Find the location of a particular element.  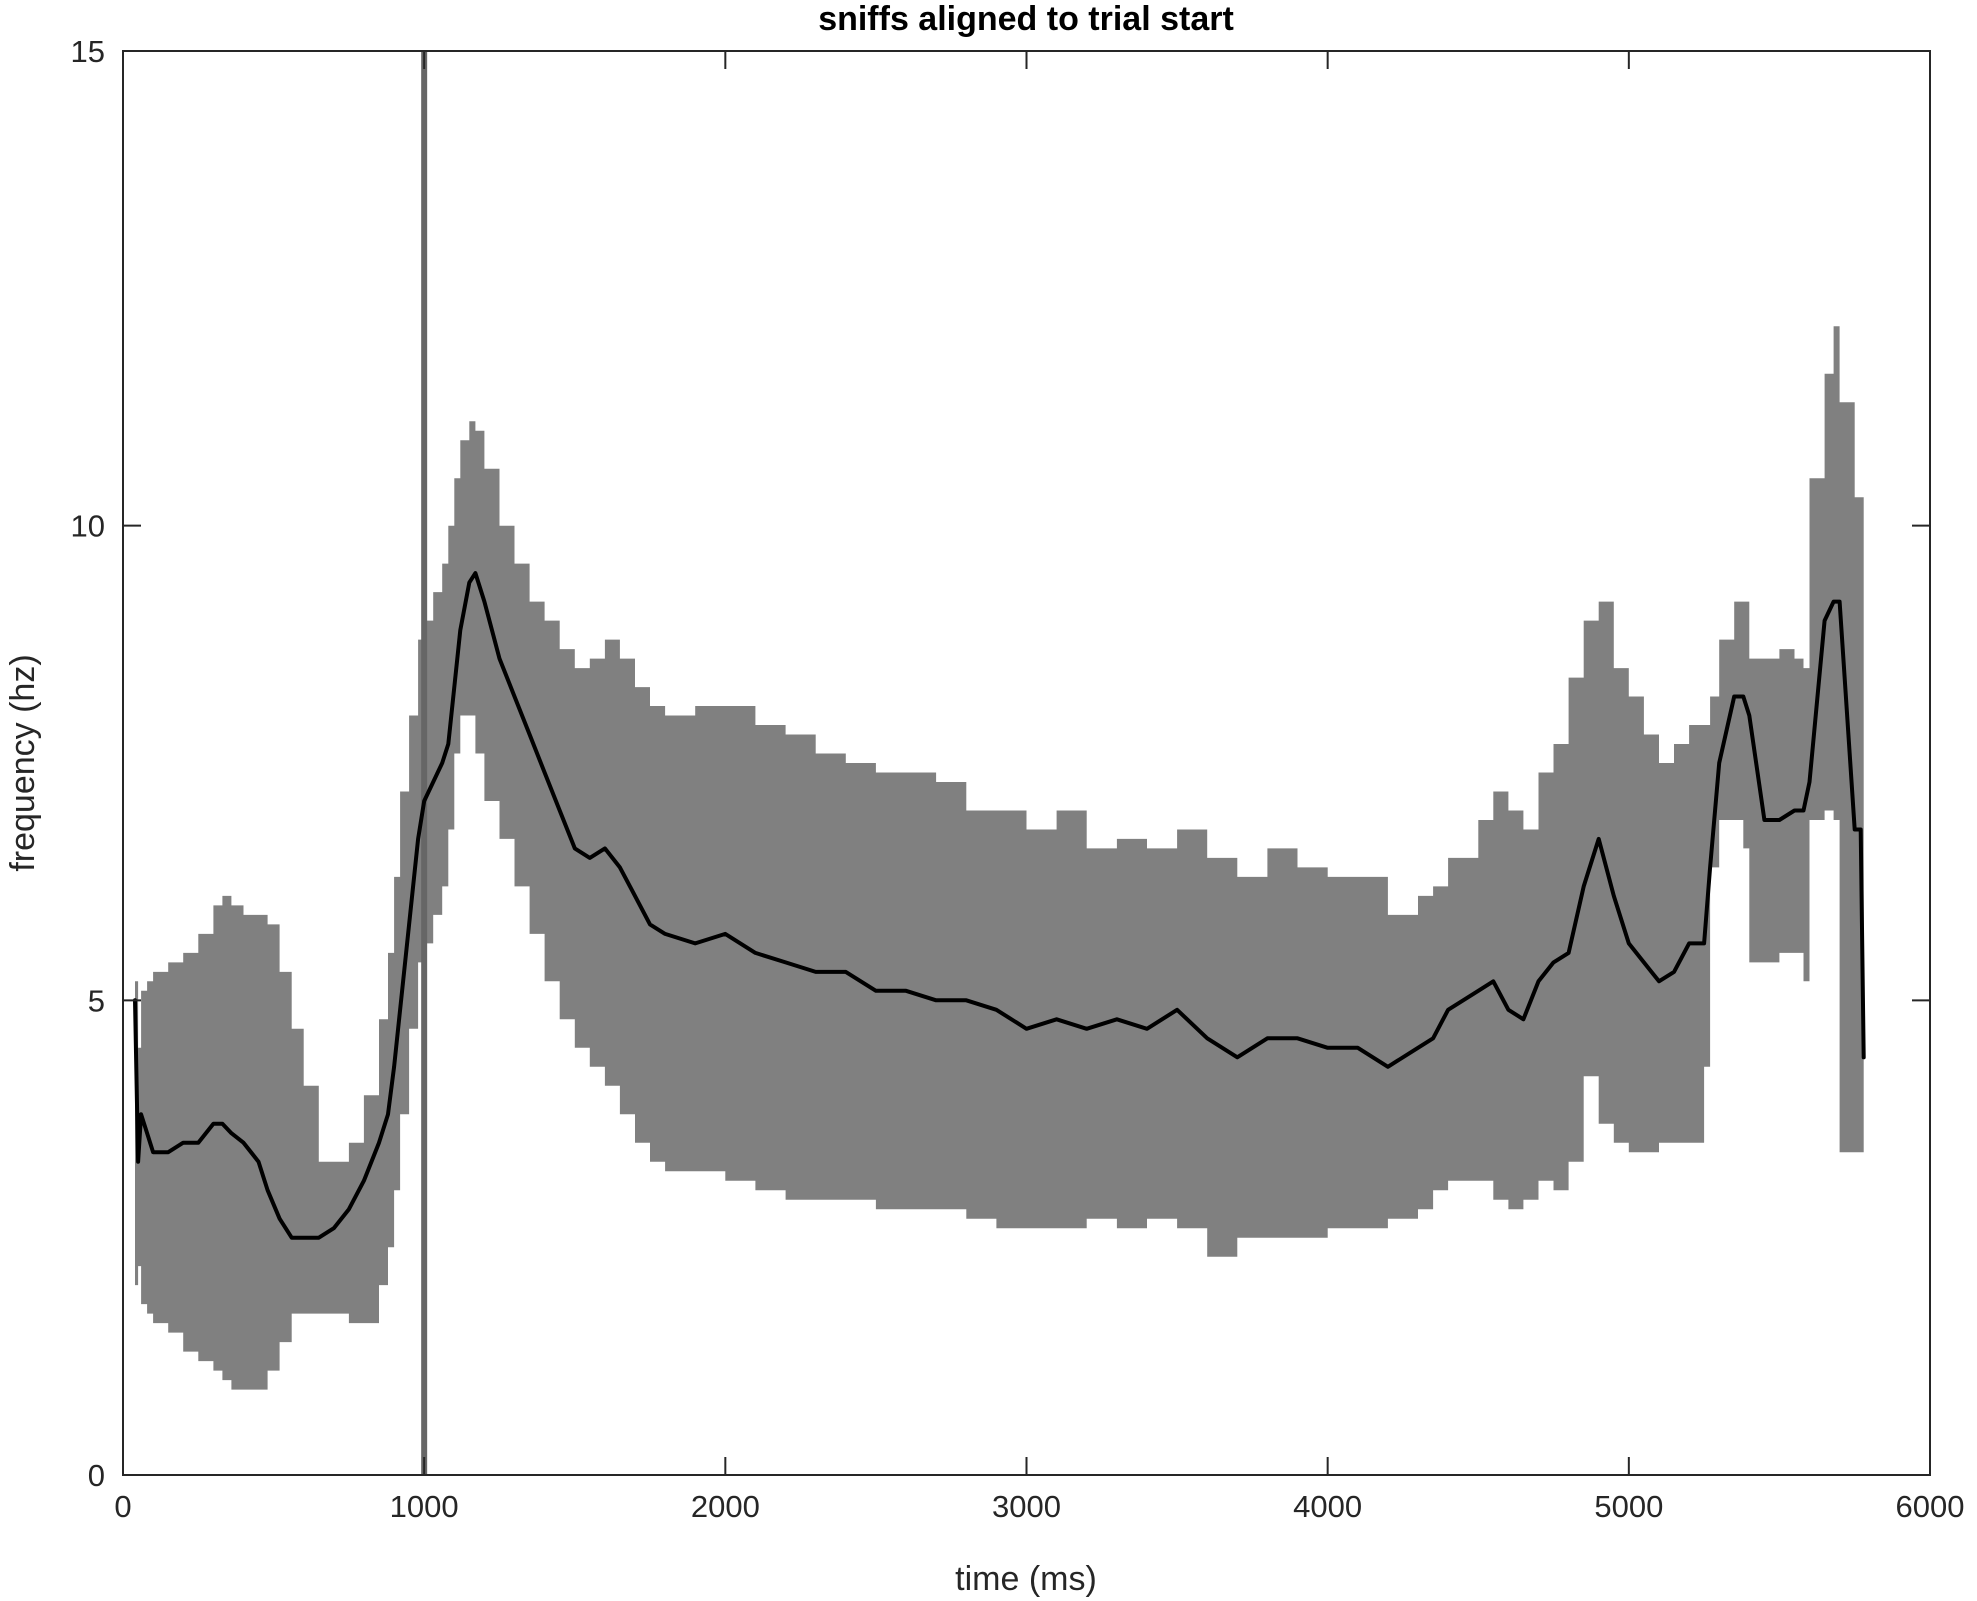

y-tick-label: 0 is located at coordinates (96, 1475).